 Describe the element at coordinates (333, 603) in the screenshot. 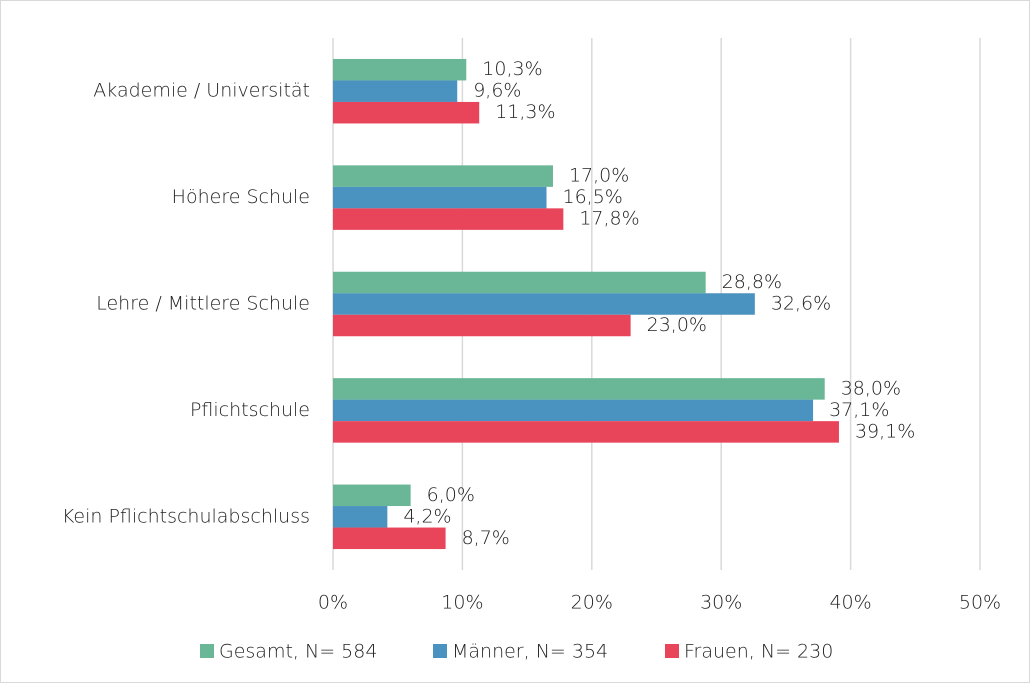

I see `x-tick-label: 0%` at that location.